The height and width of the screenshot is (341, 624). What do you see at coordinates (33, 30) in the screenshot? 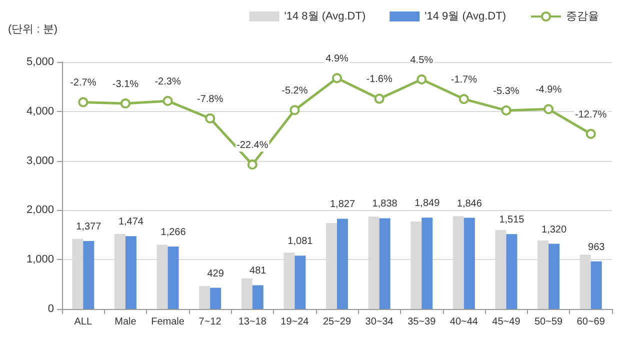
I see `text: (단위 : 분)` at bounding box center [33, 30].